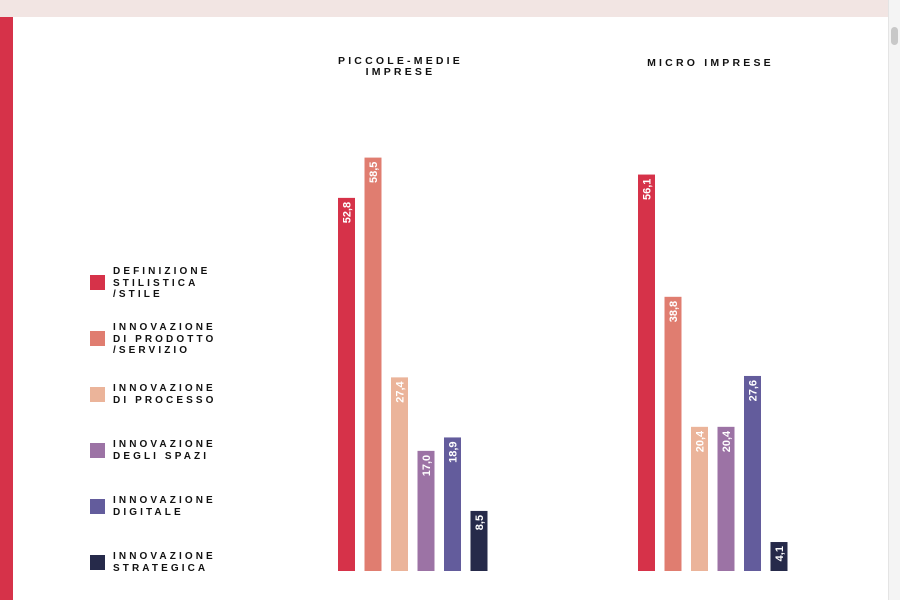 Image resolution: width=900 pixels, height=600 pixels. What do you see at coordinates (162, 283) in the screenshot?
I see `legend-label-stile: DEFINIZIONE STILISTICA /STILE` at bounding box center [162, 283].